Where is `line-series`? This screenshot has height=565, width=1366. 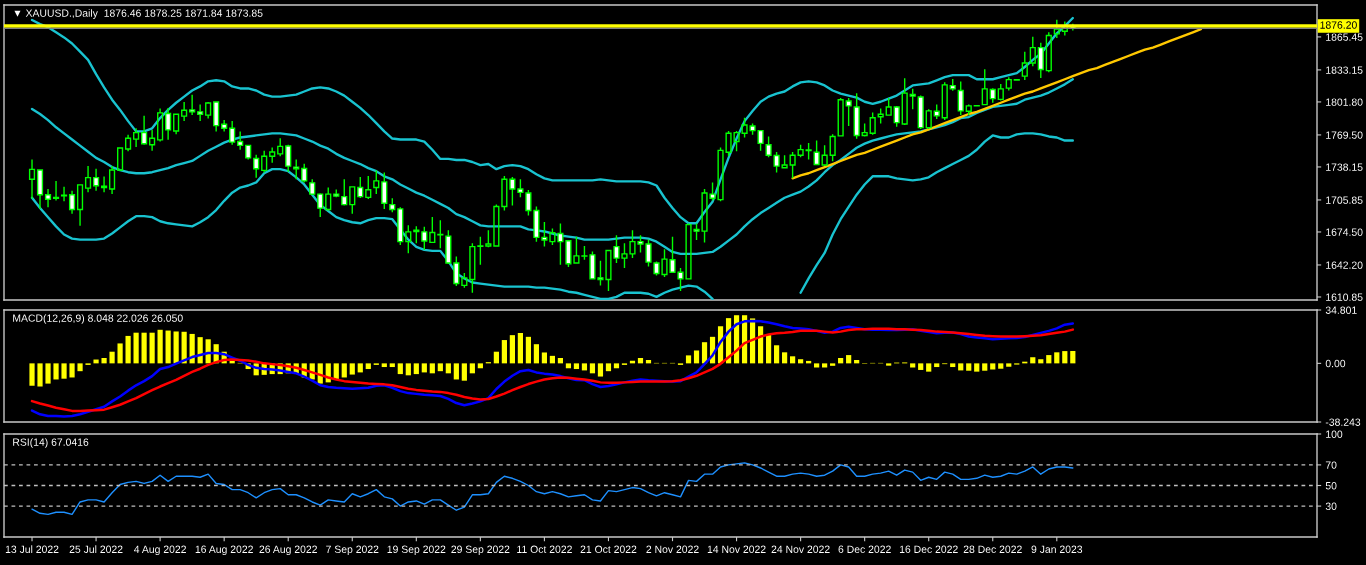 line-series is located at coordinates (997, 104).